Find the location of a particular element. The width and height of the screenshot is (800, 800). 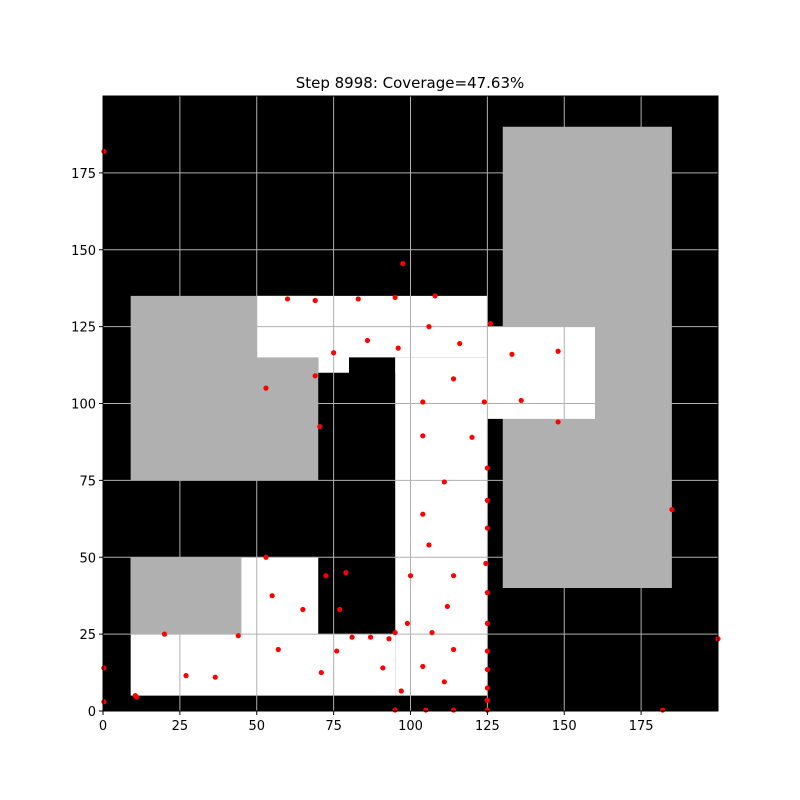

x-tick-label: 75 is located at coordinates (333, 726).